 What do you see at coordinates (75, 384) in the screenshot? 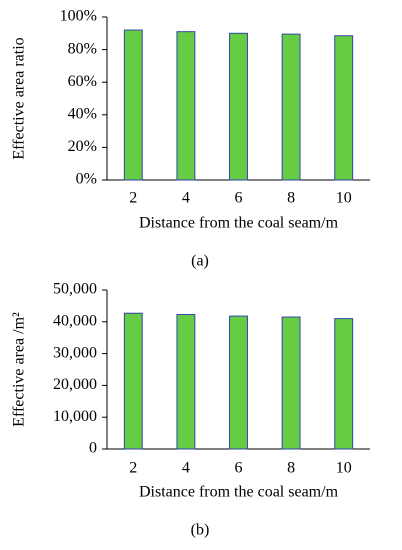
I see `y-tick-label: 20,000` at bounding box center [75, 384].